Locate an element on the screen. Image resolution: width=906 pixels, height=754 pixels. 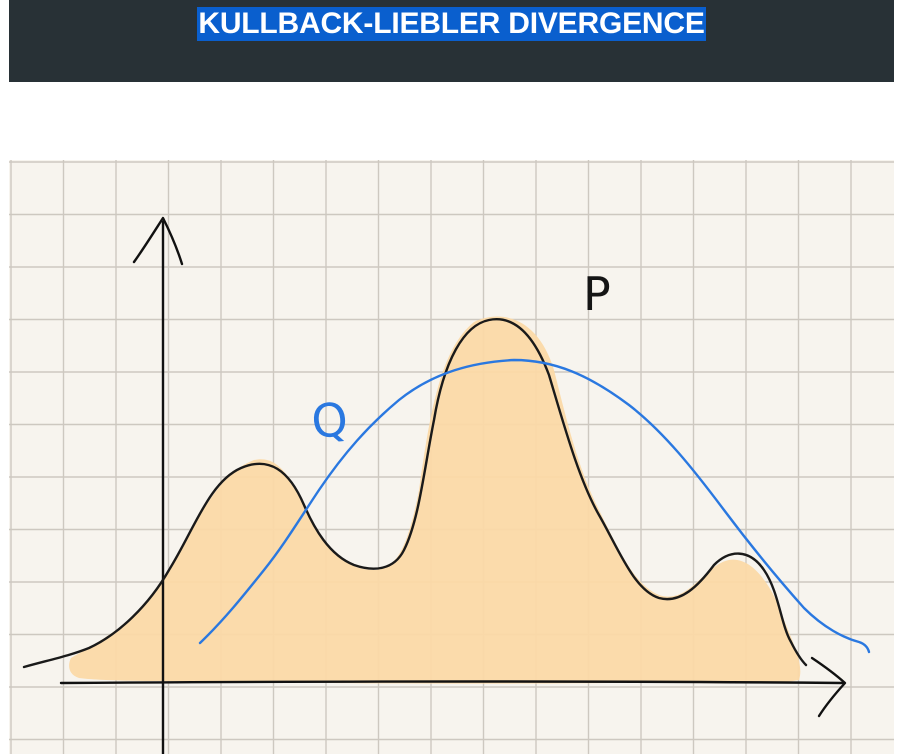
label-p: P is located at coordinates (597, 294).